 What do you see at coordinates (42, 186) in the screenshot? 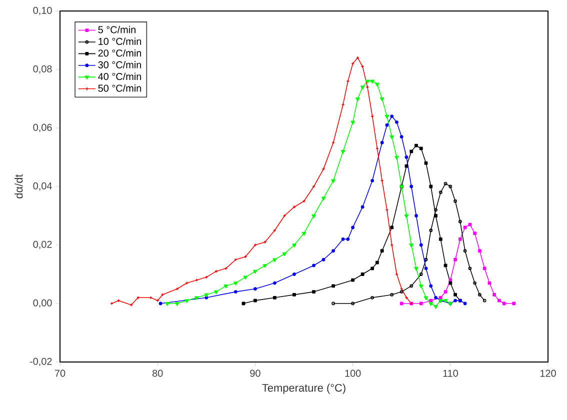
I see `y-tick-label: 0,04` at bounding box center [42, 186].